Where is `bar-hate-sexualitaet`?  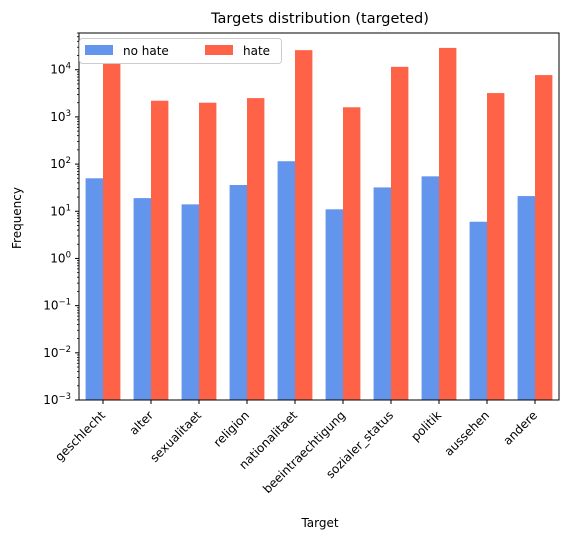 bar-hate-sexualitaet is located at coordinates (208, 251).